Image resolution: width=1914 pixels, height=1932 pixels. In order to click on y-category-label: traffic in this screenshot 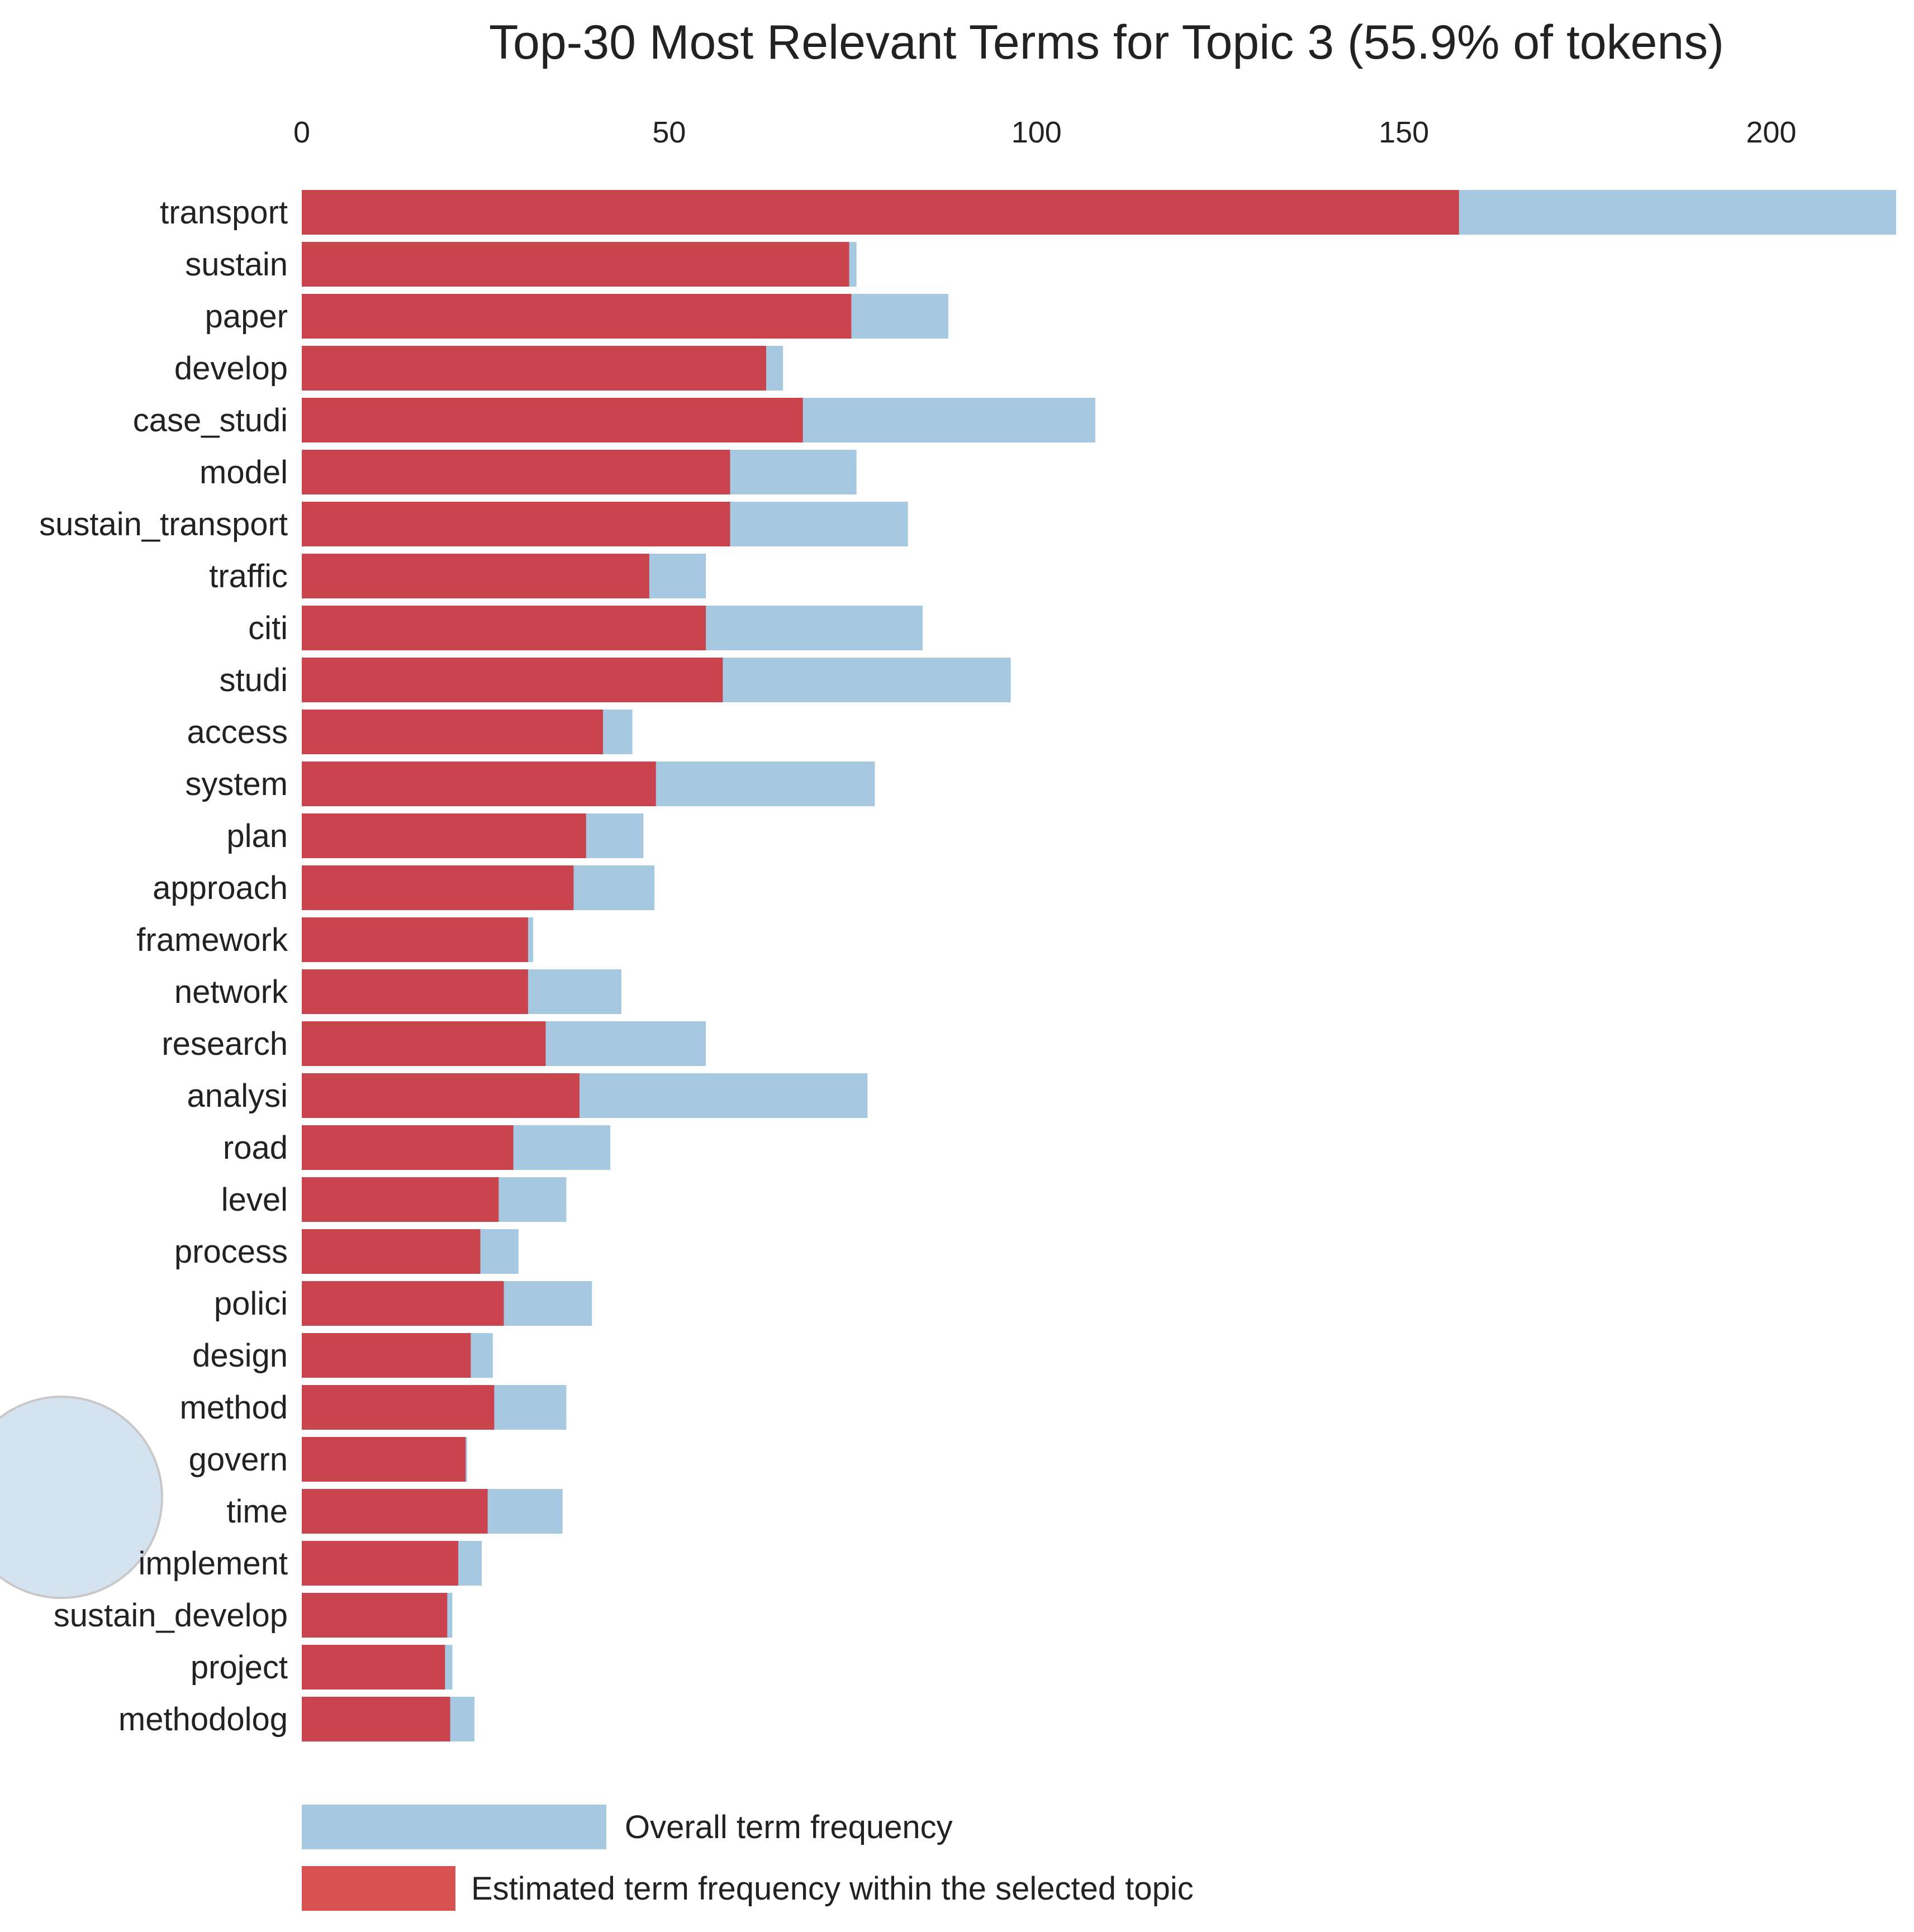, I will do `click(248, 576)`.